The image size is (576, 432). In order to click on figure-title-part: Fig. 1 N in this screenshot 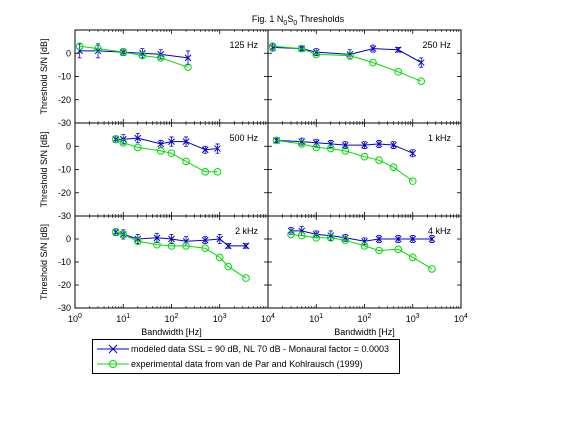, I will do `click(268, 19)`.